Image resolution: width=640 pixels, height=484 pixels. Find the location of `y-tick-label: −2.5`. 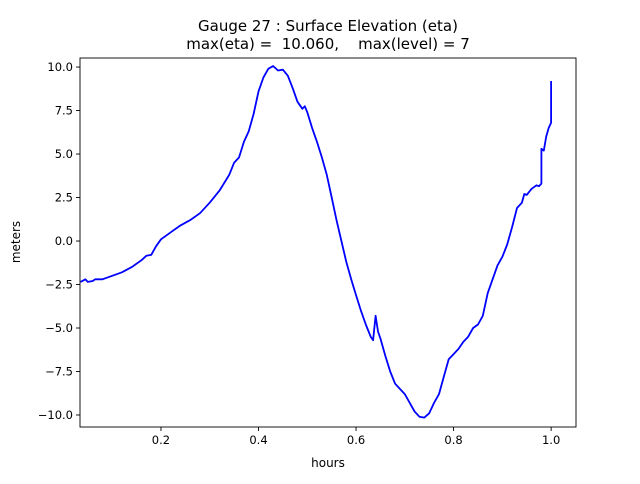

y-tick-label: −2.5 is located at coordinates (59, 285).